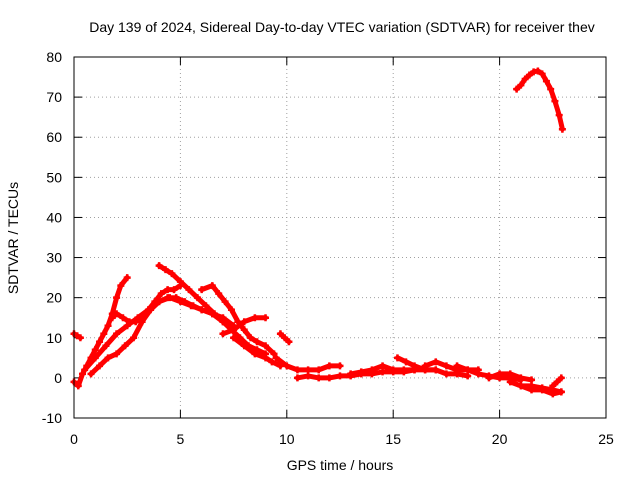 The width and height of the screenshot is (640, 485). What do you see at coordinates (58, 378) in the screenshot?
I see `y-tick-label: 0` at bounding box center [58, 378].